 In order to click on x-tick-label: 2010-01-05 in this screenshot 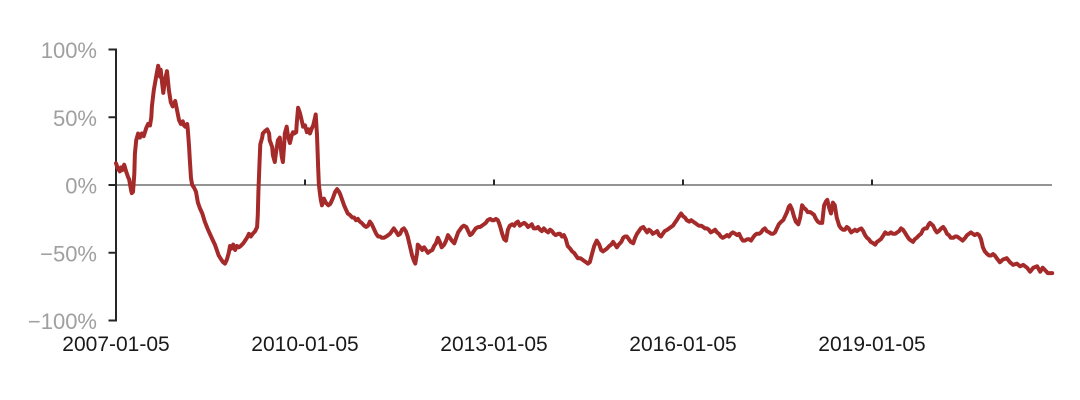, I will do `click(304, 344)`.